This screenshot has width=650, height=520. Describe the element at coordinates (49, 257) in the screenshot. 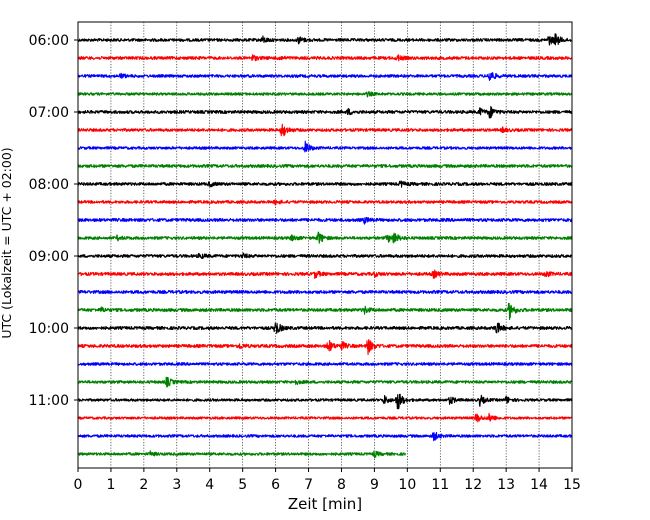

I see `y-tick-label: 09:00` at that location.